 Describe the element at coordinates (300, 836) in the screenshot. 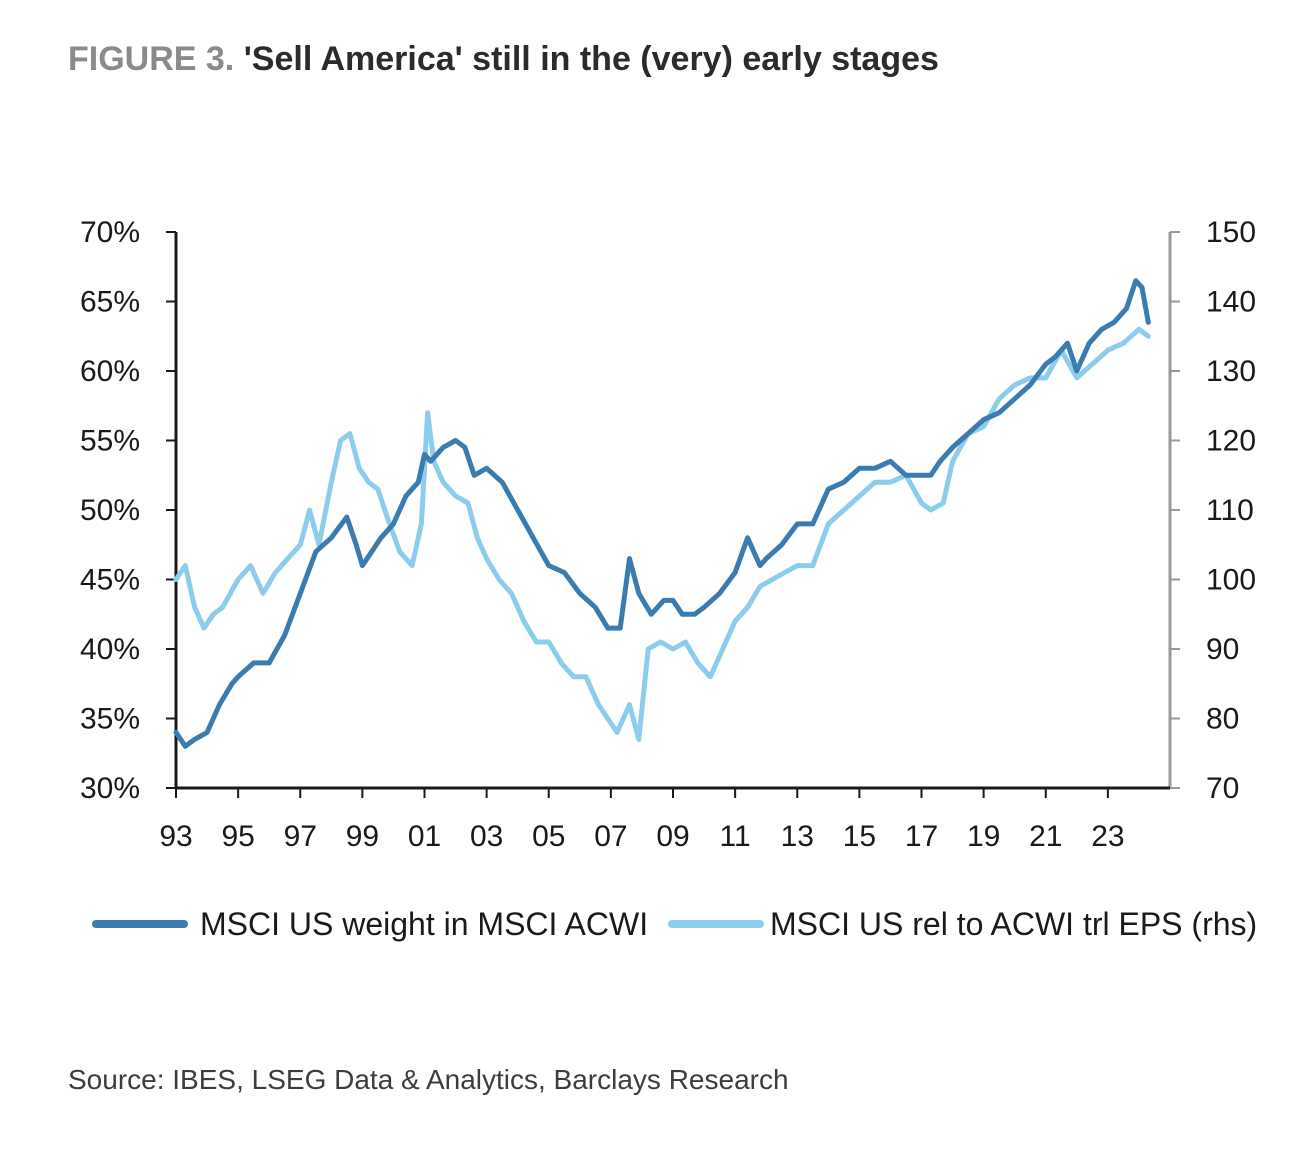

I see `x-tick-label: 97` at that location.